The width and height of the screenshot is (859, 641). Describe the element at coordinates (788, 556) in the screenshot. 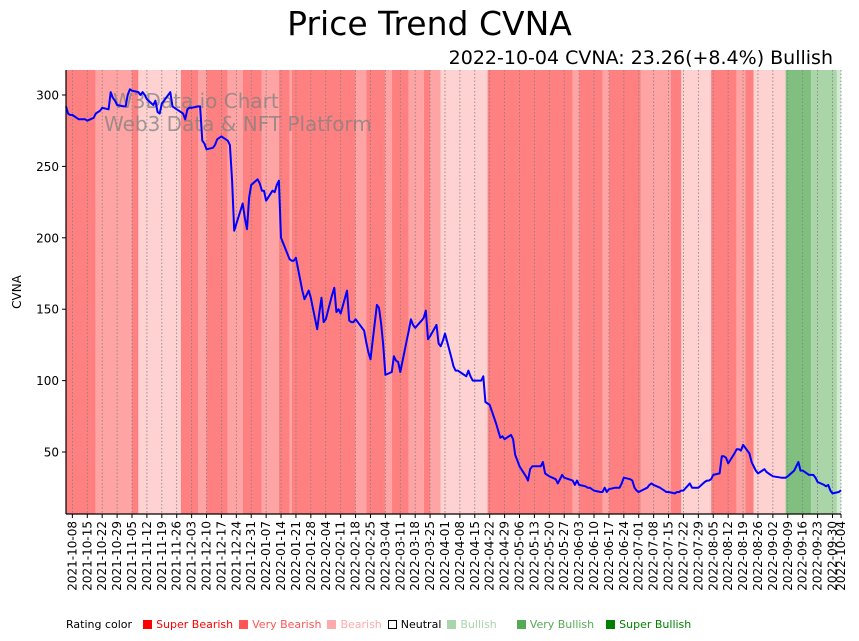

I see `x-tick-label: 2022-09-09` at that location.